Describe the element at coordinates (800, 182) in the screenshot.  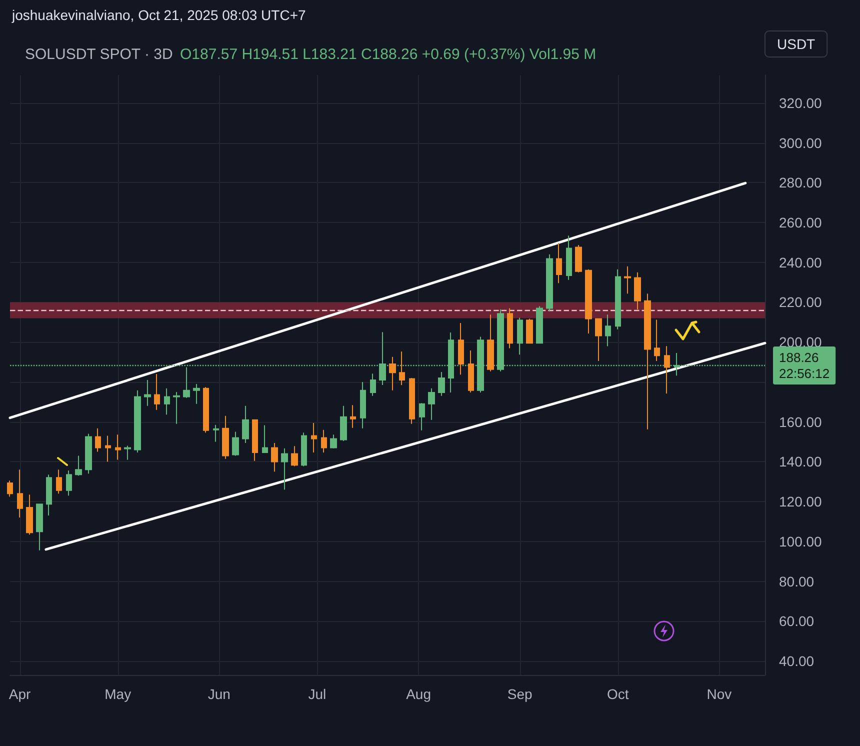
I see `y-tick-label: 280.00` at that location.